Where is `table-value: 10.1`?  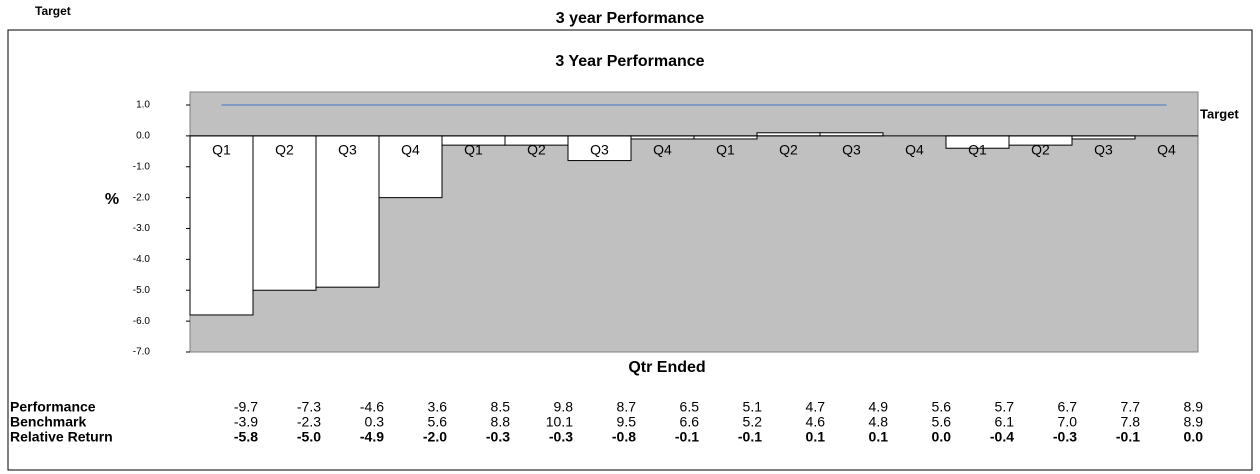
table-value: 10.1 is located at coordinates (559, 422).